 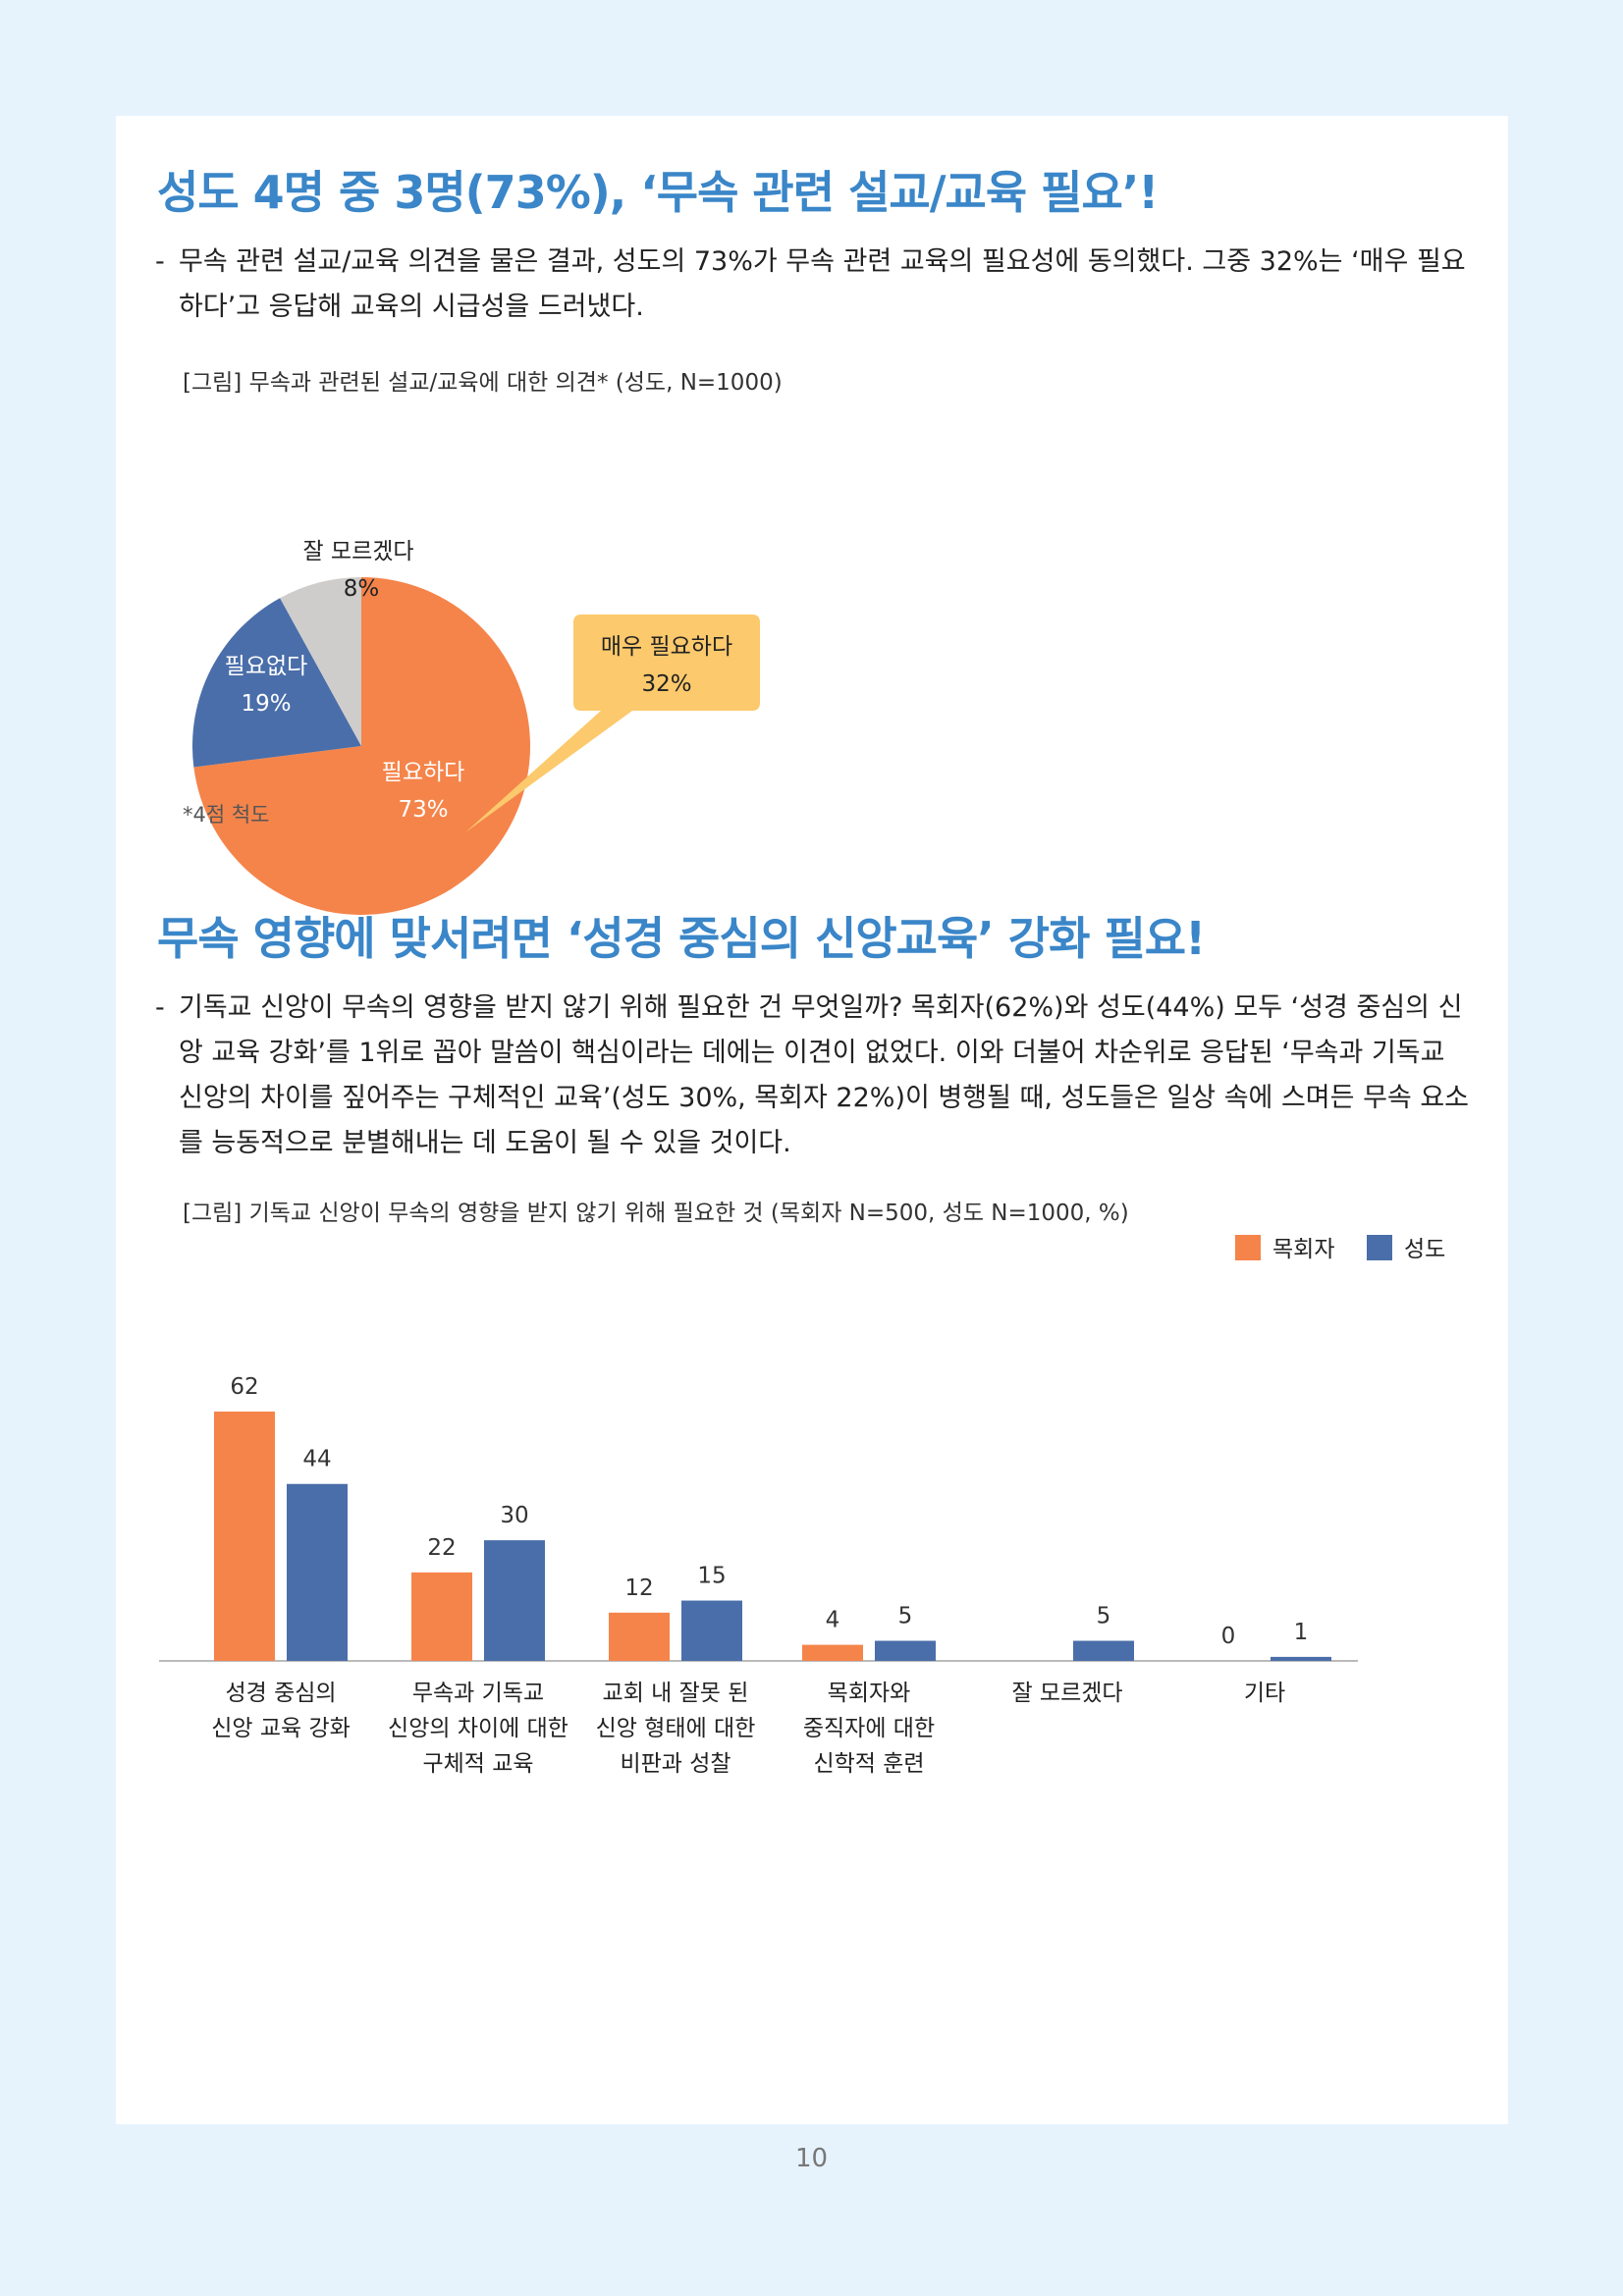 I want to click on pie-label-0: 필요하다, so click(x=424, y=772).